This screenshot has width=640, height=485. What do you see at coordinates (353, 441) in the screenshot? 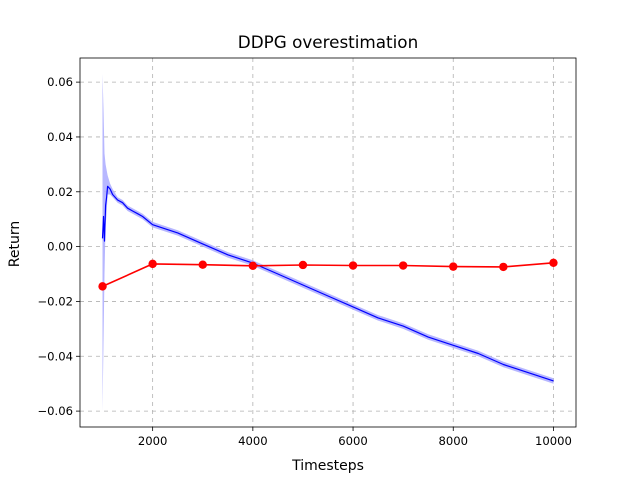
I see `x-tick-label: 6000` at bounding box center [353, 441].